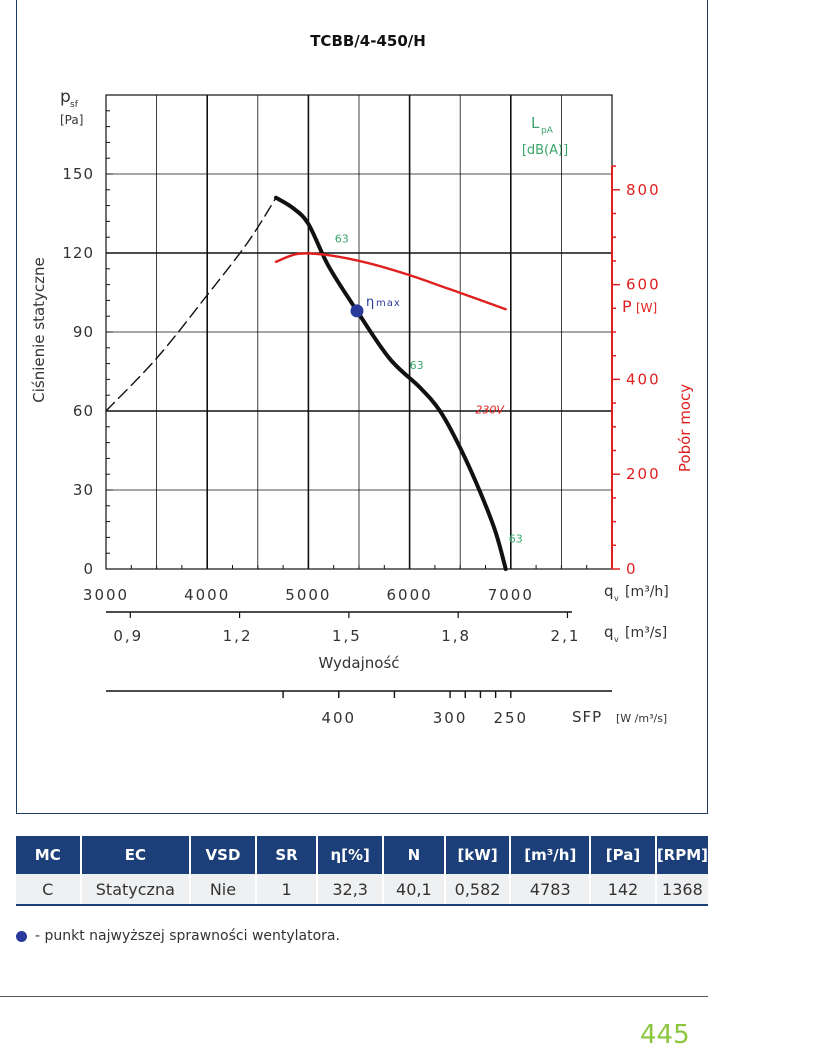 This screenshot has height=1050, width=820. Describe the element at coordinates (623, 855) in the screenshot. I see `header-pa: [Pa]` at that location.